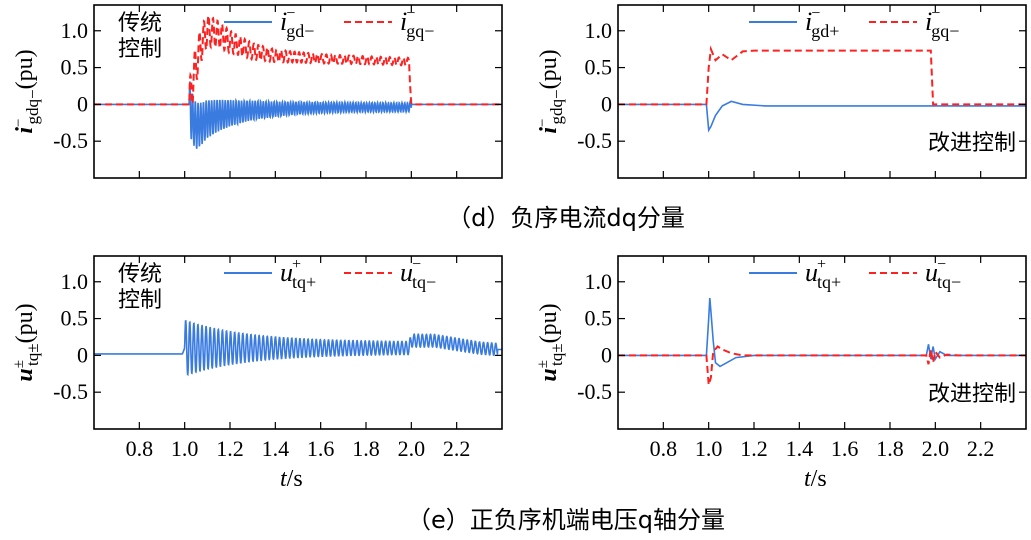 Image resolution: width=1031 pixels, height=540 pixels. I want to click on caption-e: （e）正负序机端电压q轴分量, so click(566, 520).